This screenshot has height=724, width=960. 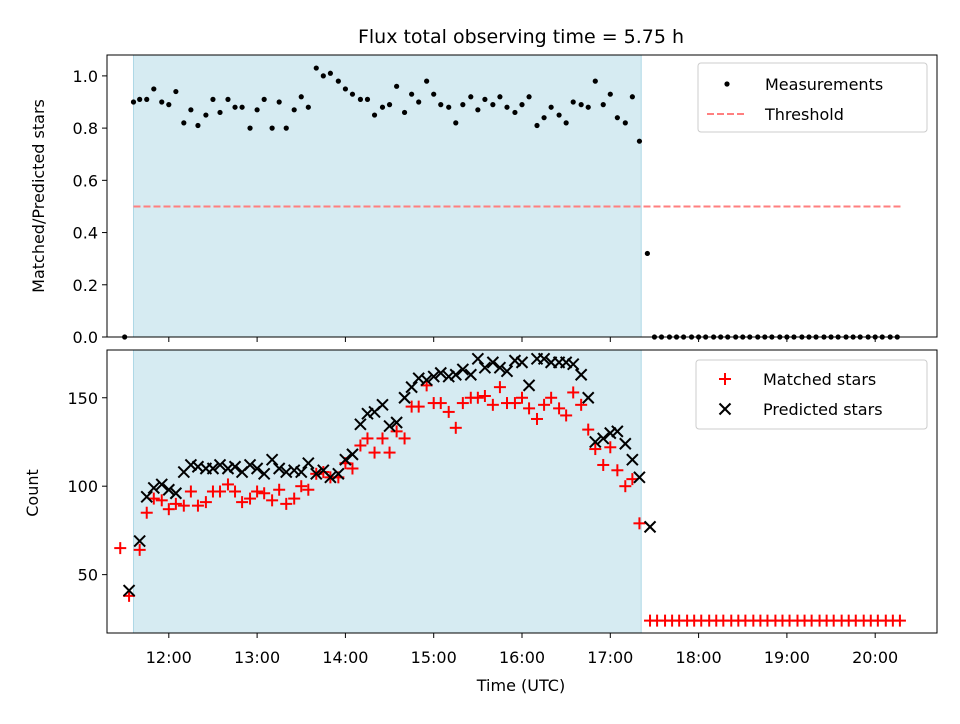 What do you see at coordinates (520, 685) in the screenshot?
I see `x-axis-label: Time (UTC)` at bounding box center [520, 685].